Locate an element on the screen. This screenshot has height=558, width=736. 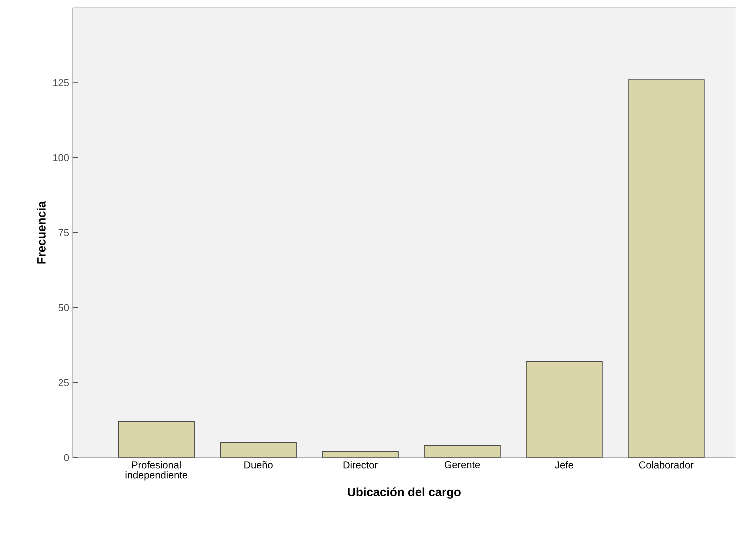
x-tick-label: Dueño is located at coordinates (258, 465).